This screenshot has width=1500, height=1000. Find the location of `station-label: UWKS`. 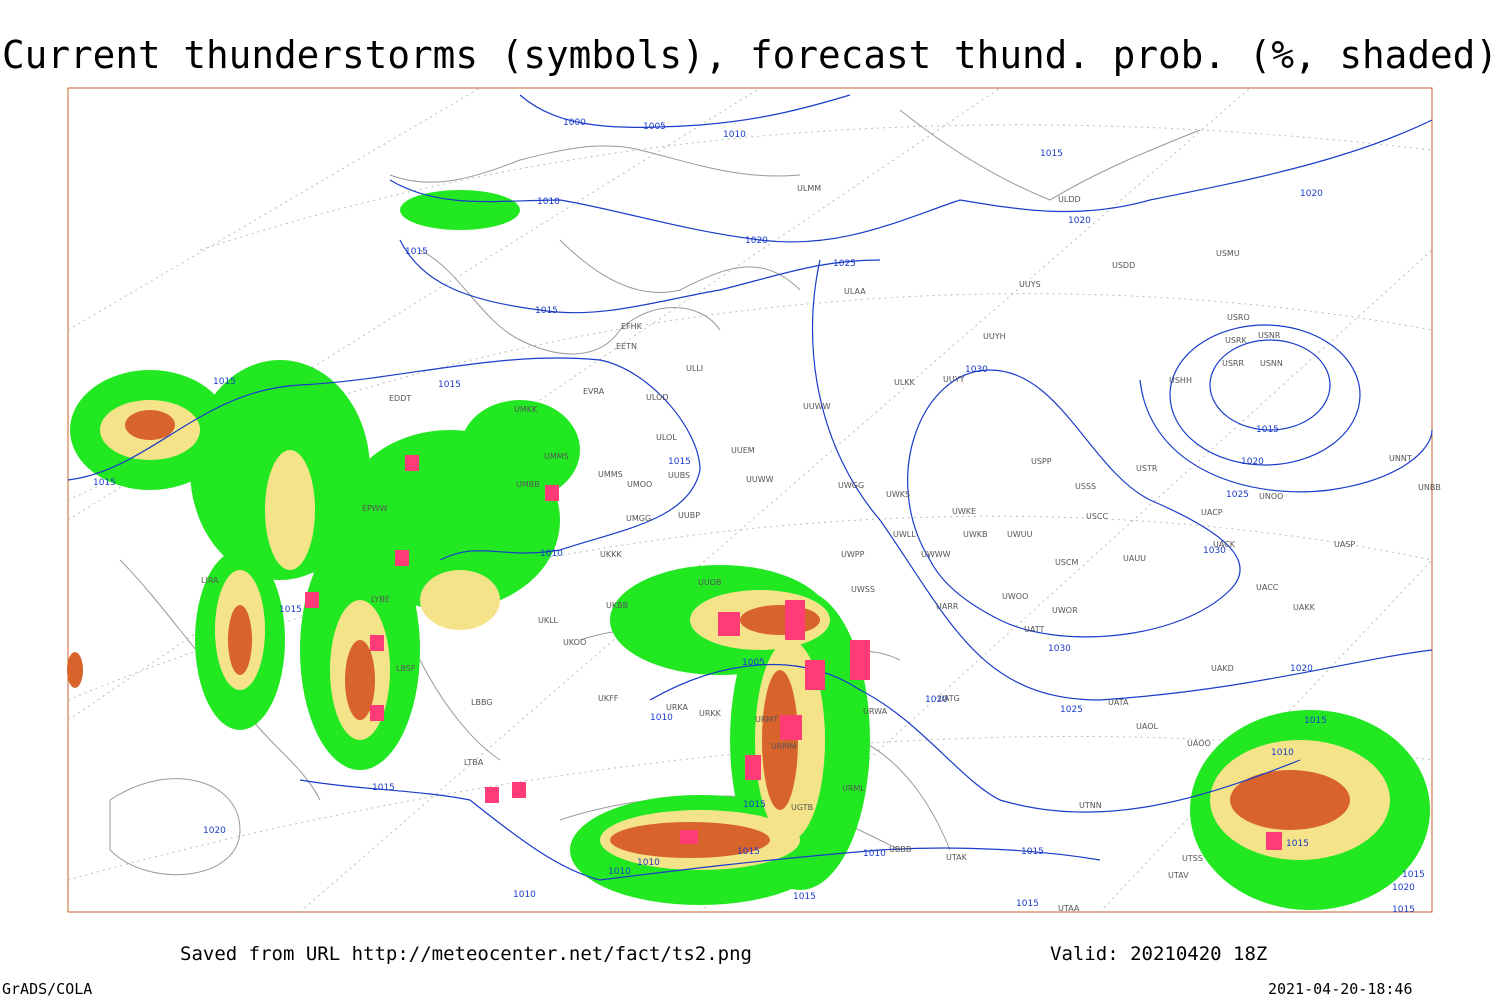

station-label: UWKS is located at coordinates (898, 494).